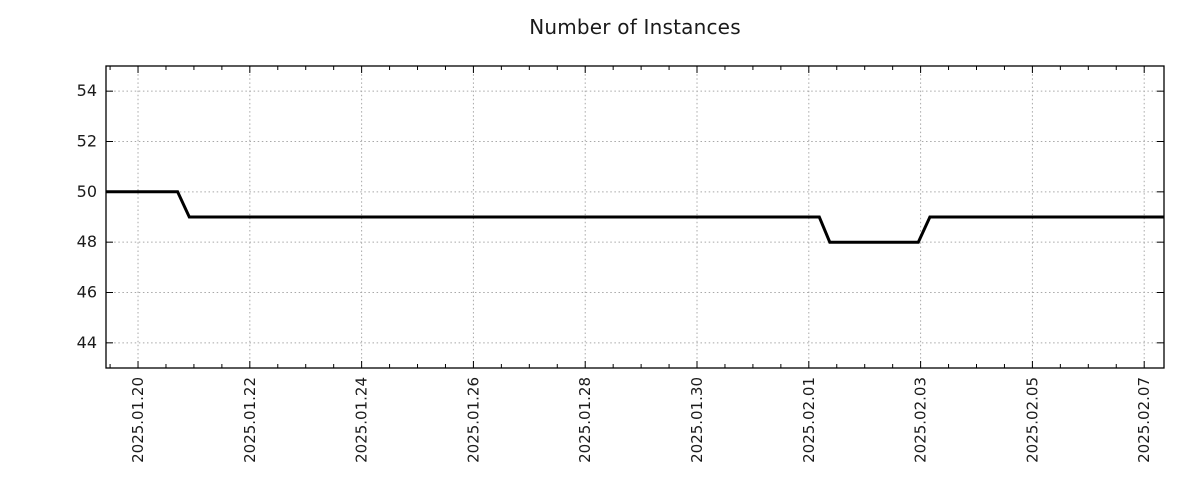 Image resolution: width=1200 pixels, height=500 pixels. Describe the element at coordinates (87, 342) in the screenshot. I see `y-tick-label: 44` at that location.